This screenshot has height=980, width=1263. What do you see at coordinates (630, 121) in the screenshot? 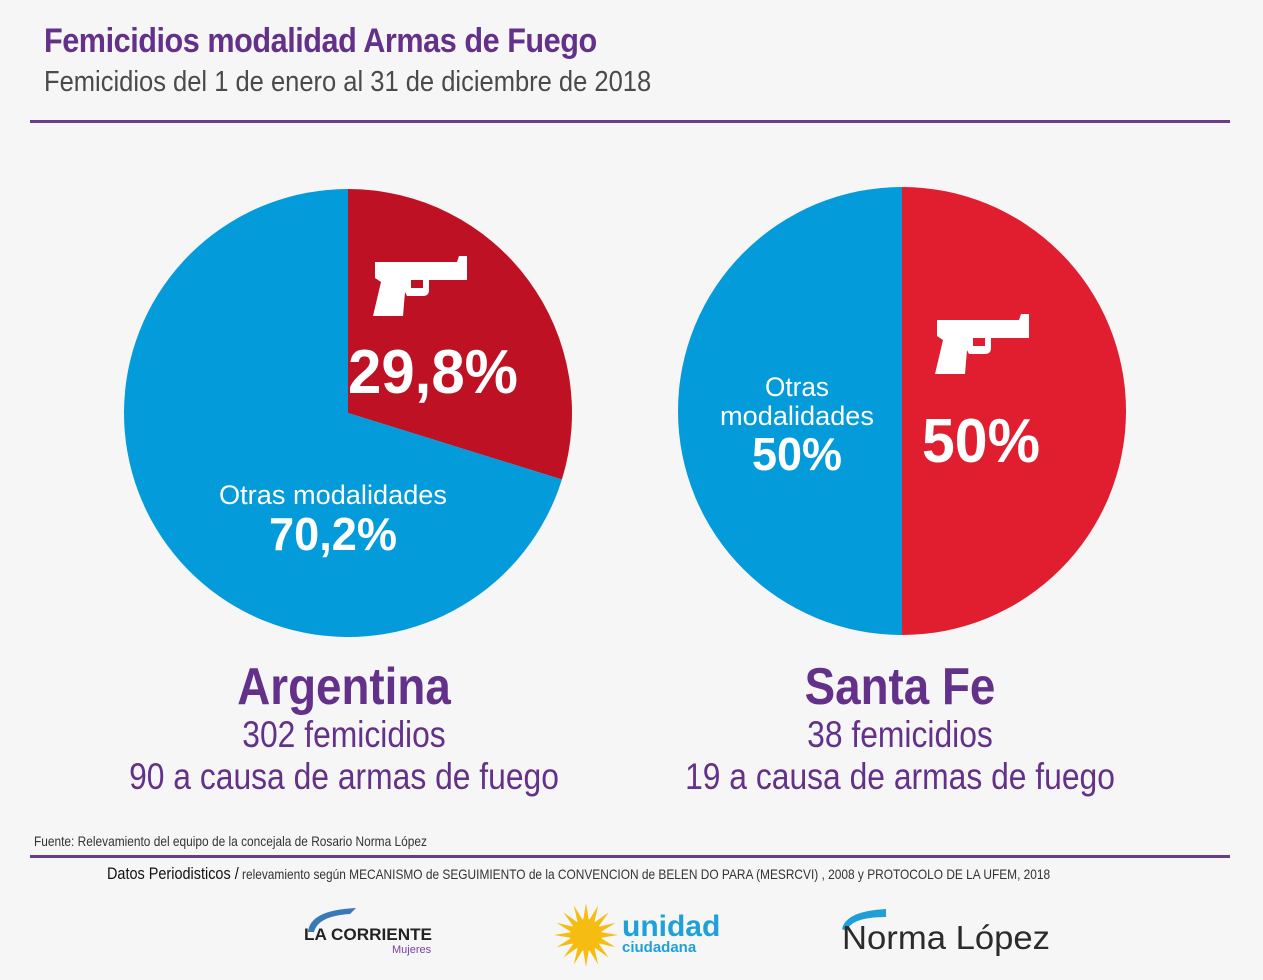
I see `header-divider` at bounding box center [630, 121].